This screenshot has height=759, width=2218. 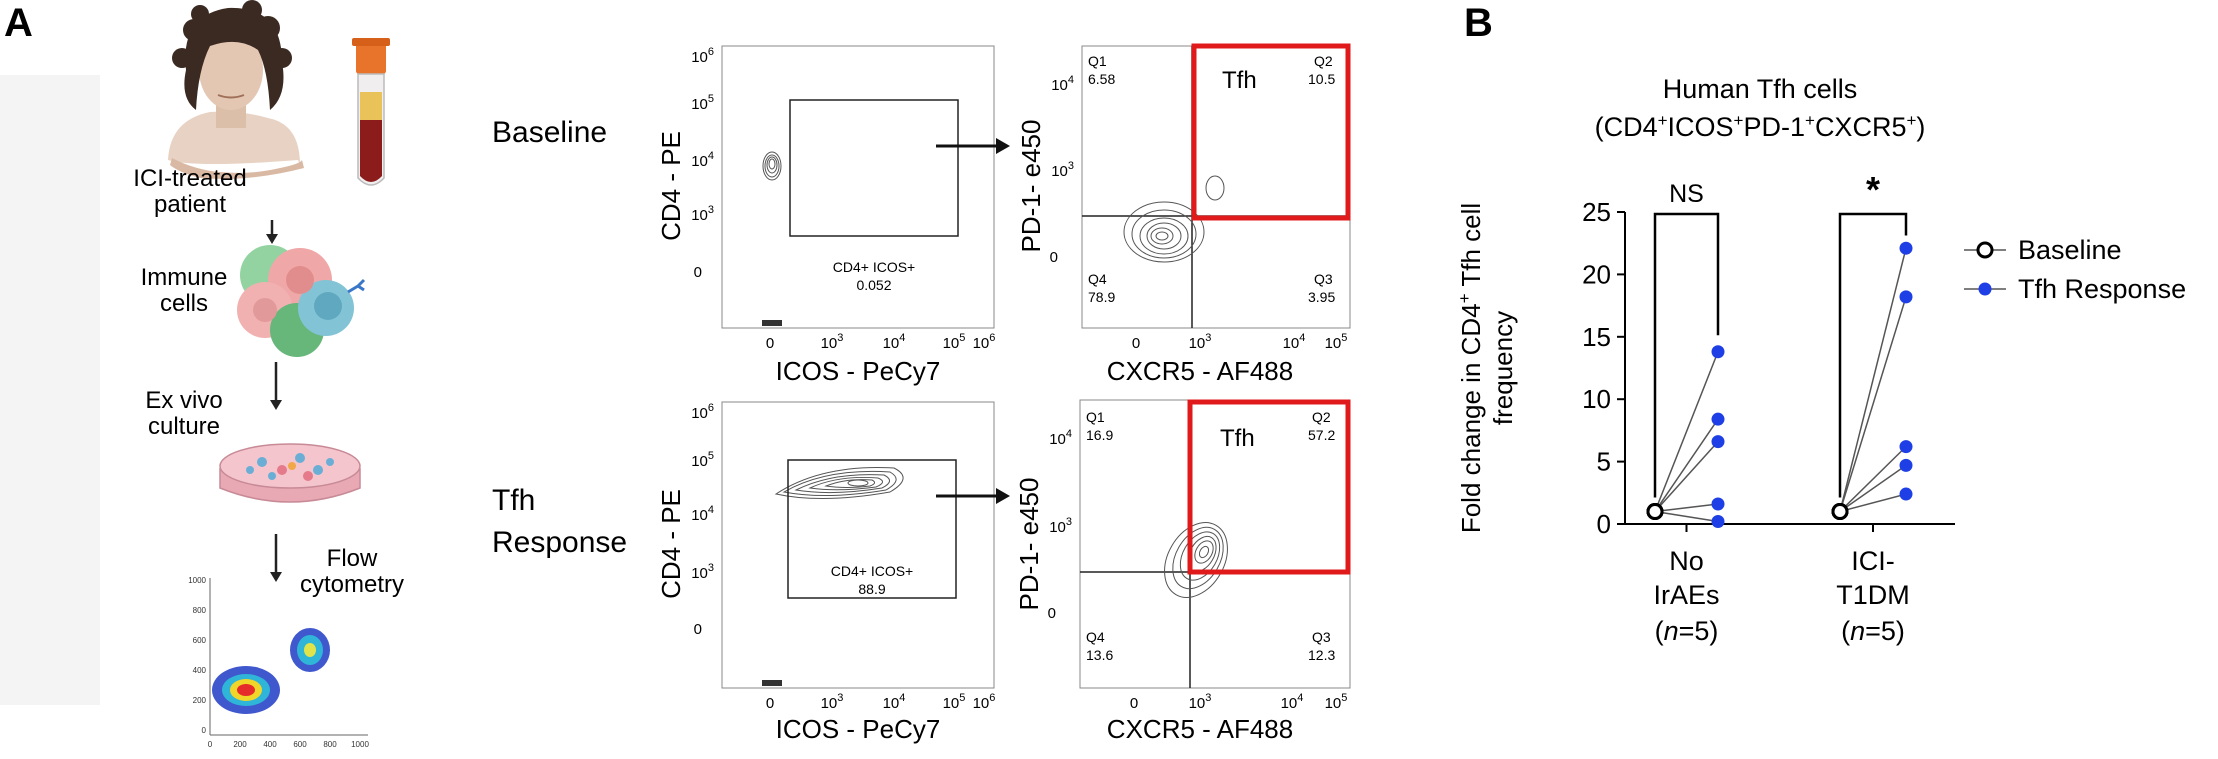 I want to click on row-label-baseline: Baseline, so click(x=549, y=132).